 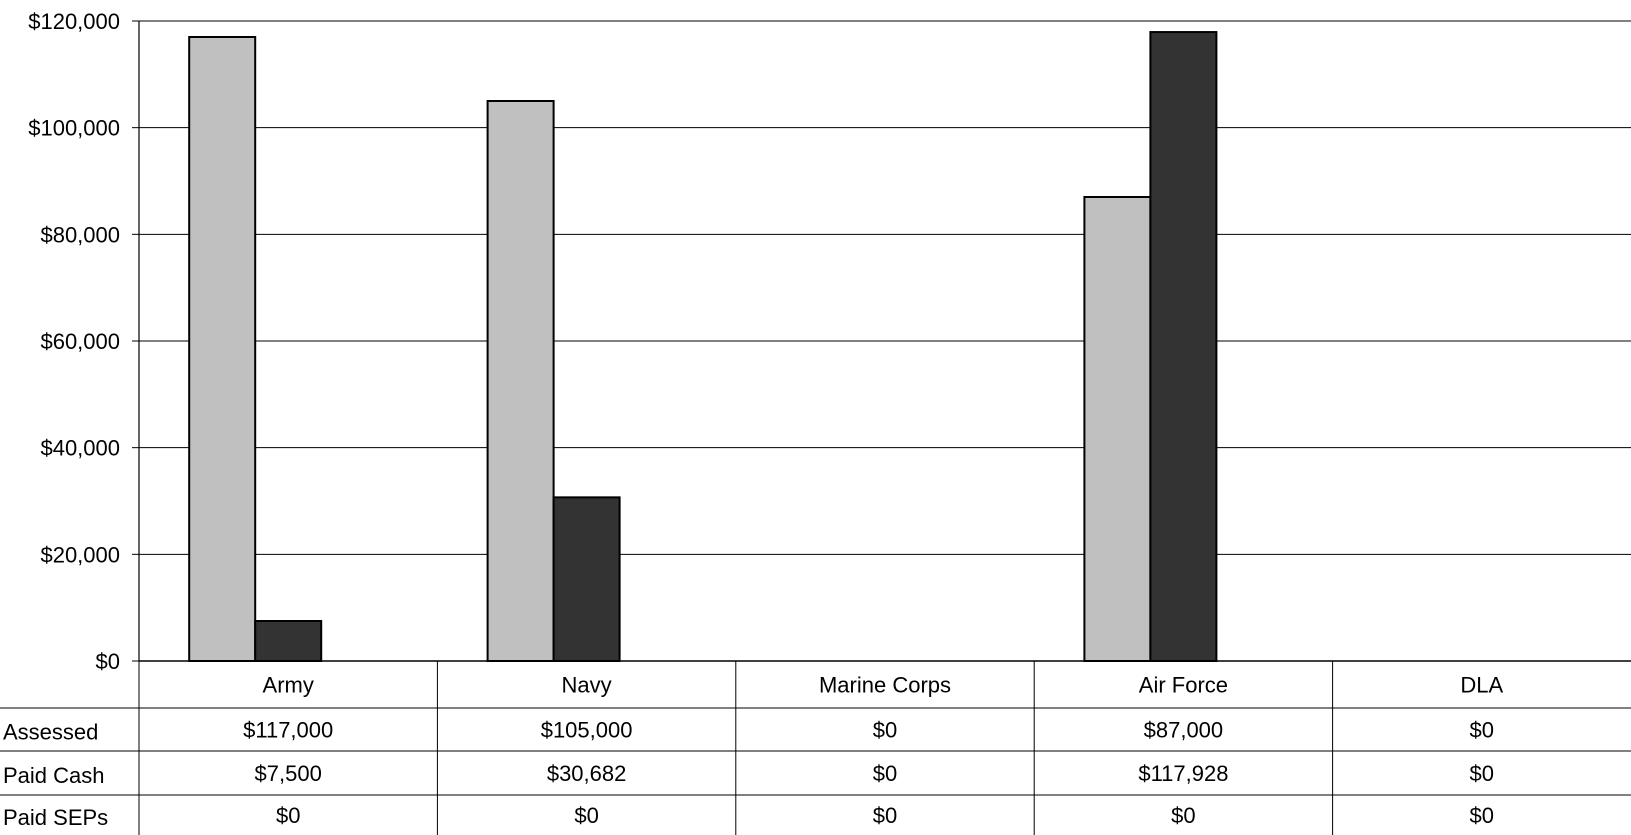 What do you see at coordinates (885, 685) in the screenshot?
I see `category-label: Marine Corps` at bounding box center [885, 685].